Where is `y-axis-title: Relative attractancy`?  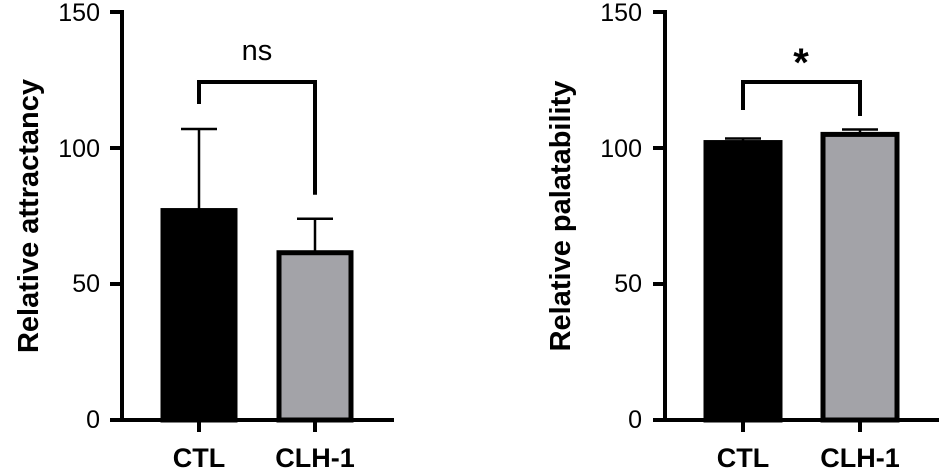
y-axis-title: Relative attractancy is located at coordinates (29, 216).